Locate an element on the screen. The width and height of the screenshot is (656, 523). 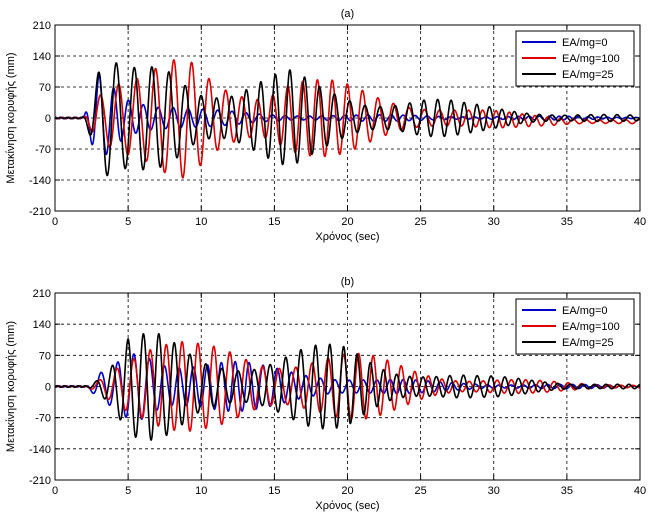
chart-title: (a) is located at coordinates (347, 14).